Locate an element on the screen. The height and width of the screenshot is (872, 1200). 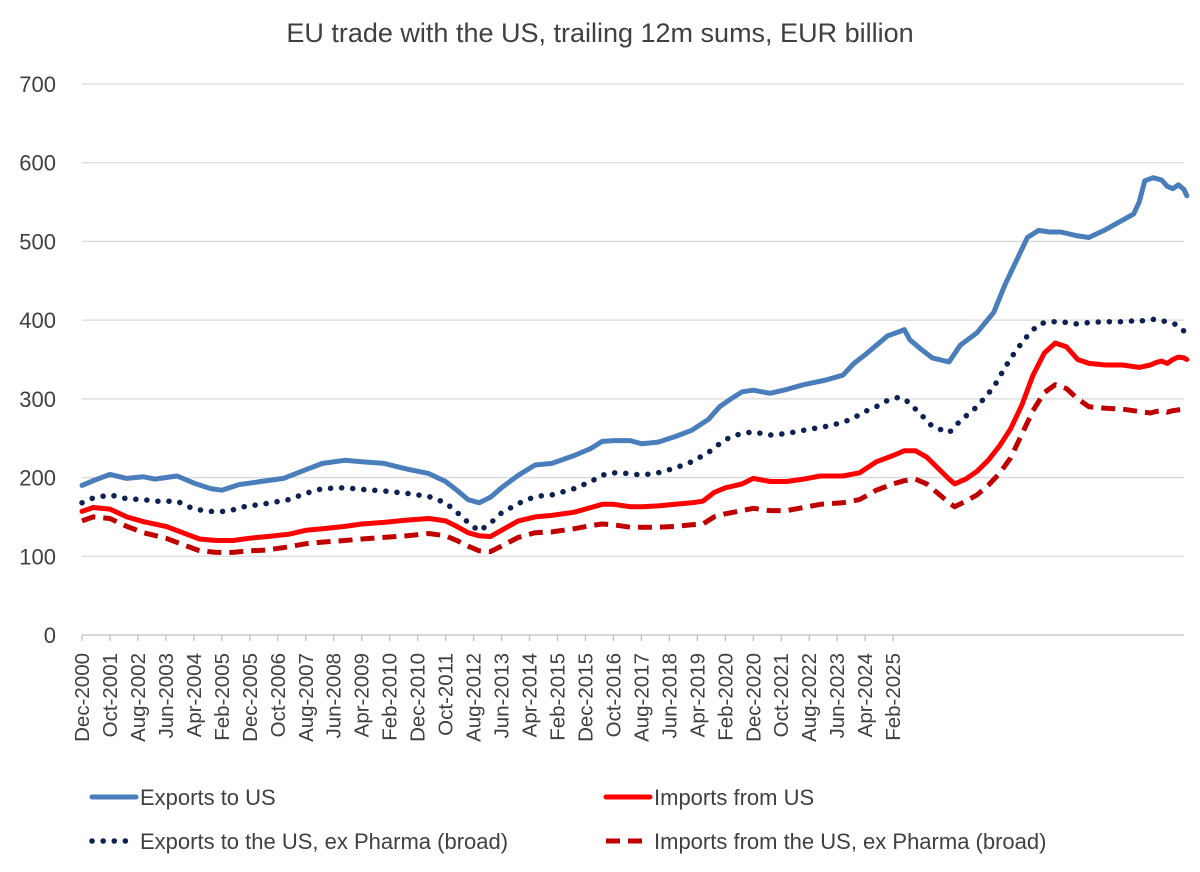
x-tick-label: Feb-2020 is located at coordinates (725, 697).